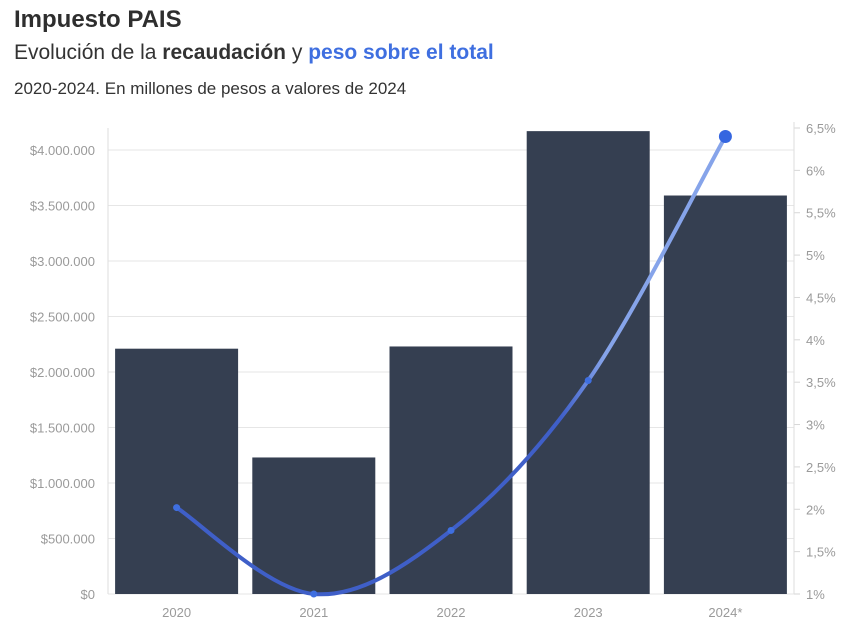 Image resolution: width=856 pixels, height=641 pixels. What do you see at coordinates (88, 594) in the screenshot?
I see `y-left-tick-label: $0` at bounding box center [88, 594].